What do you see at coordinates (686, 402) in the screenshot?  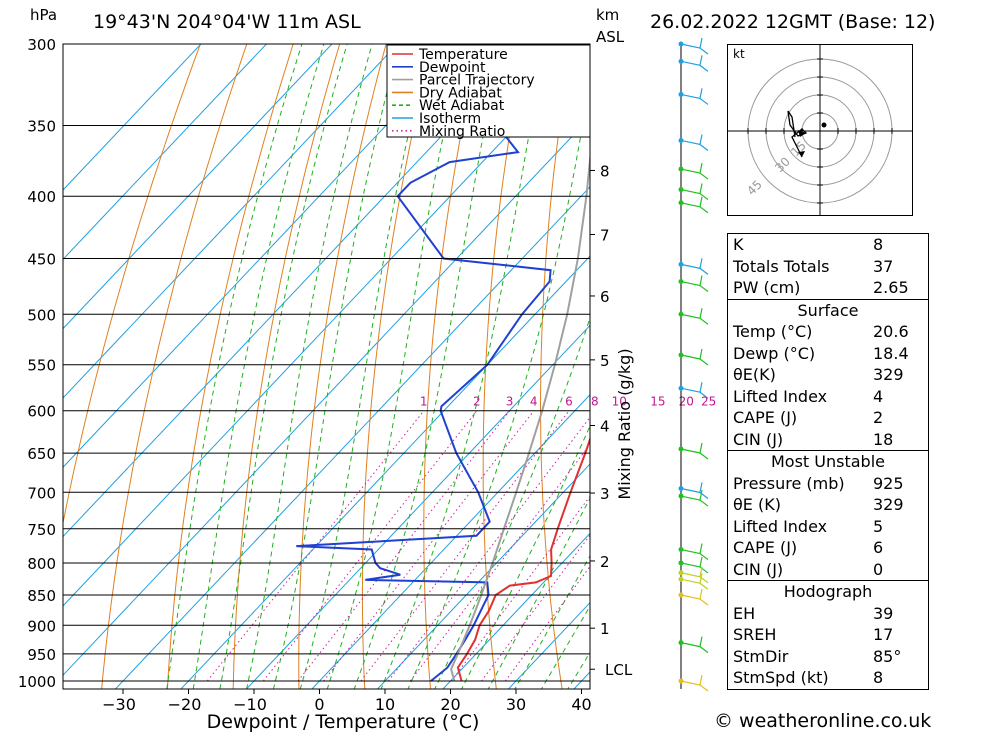 I see `mixing-ratio-label: 20` at bounding box center [686, 402].